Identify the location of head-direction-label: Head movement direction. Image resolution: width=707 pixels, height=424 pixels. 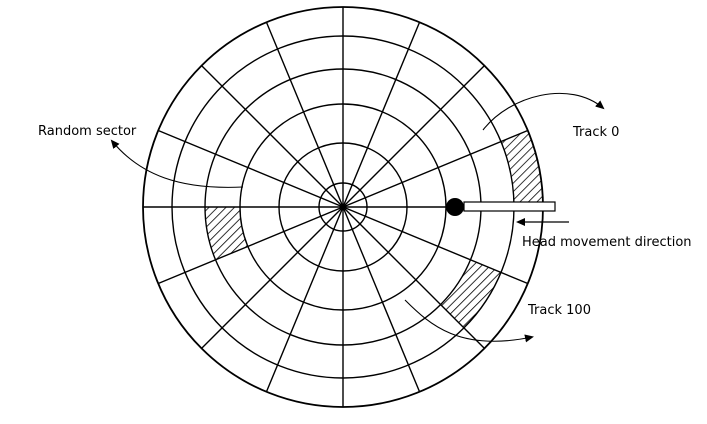
(607, 242).